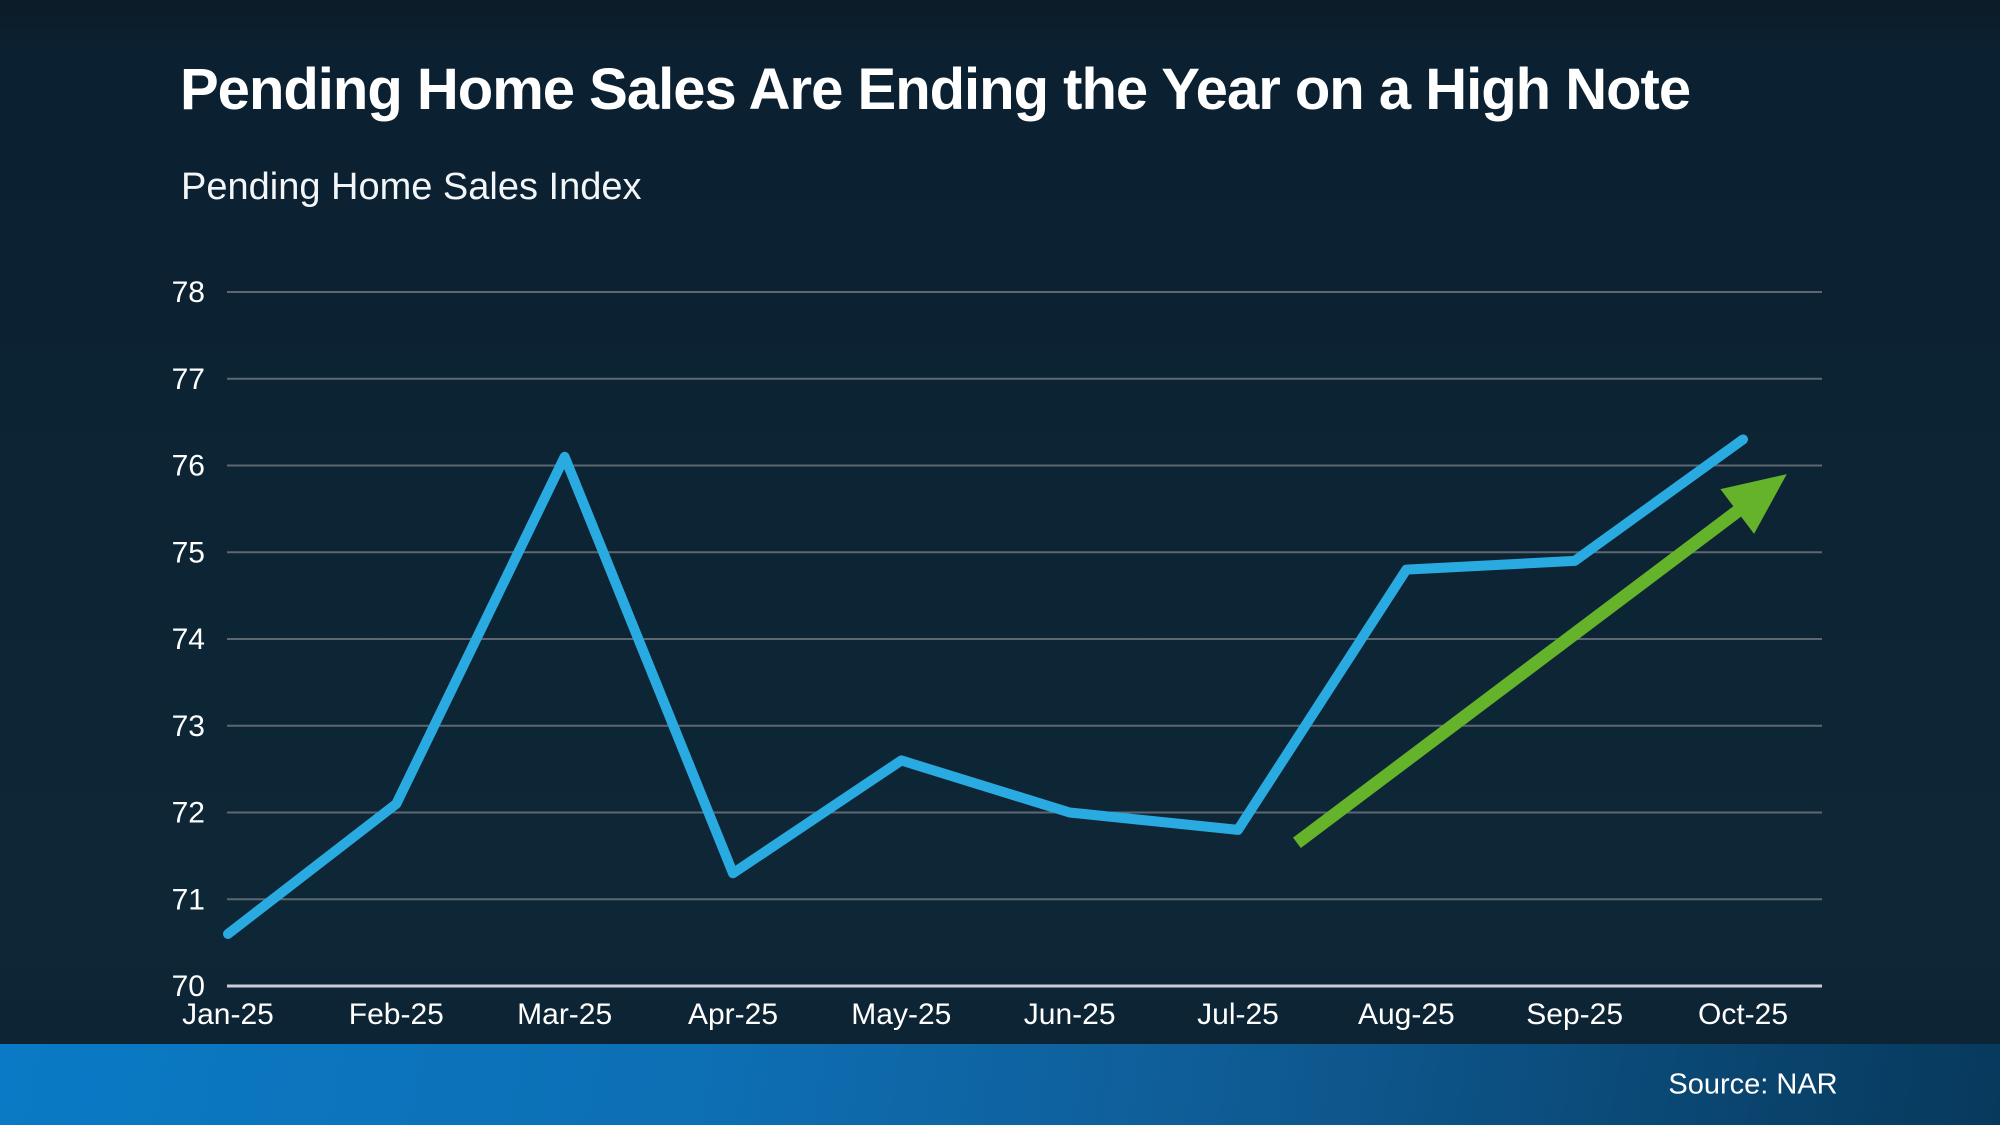 The height and width of the screenshot is (1125, 2000). I want to click on trend-arrow-head, so click(1753, 504).